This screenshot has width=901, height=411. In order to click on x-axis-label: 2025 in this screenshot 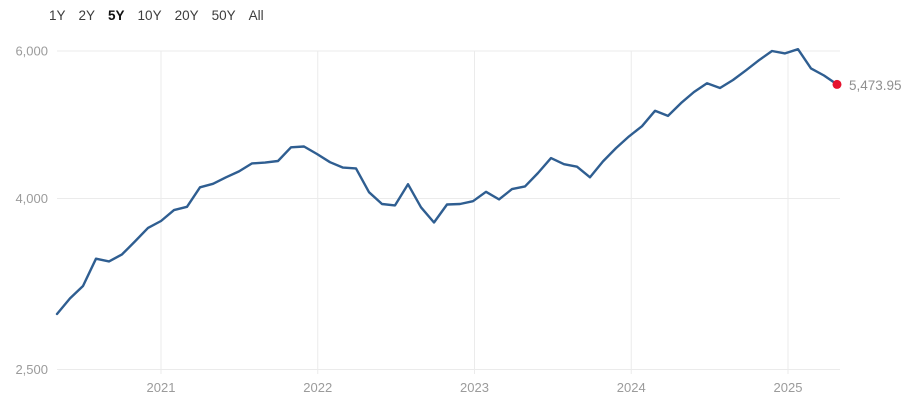, I will do `click(788, 387)`.